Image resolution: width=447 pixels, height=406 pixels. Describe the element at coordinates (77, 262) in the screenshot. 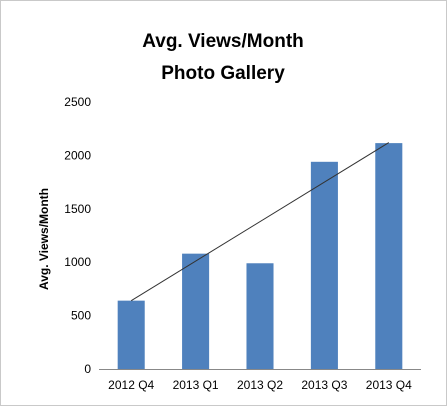

I see `y-tick-label: 1000` at that location.